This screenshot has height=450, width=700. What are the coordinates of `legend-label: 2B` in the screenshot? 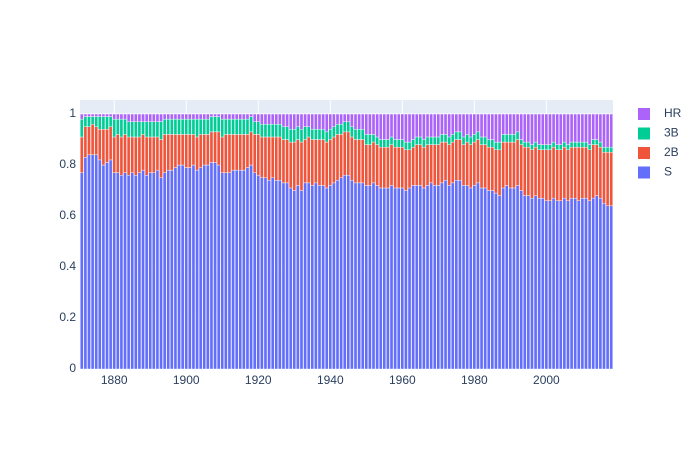 It's located at (671, 152).